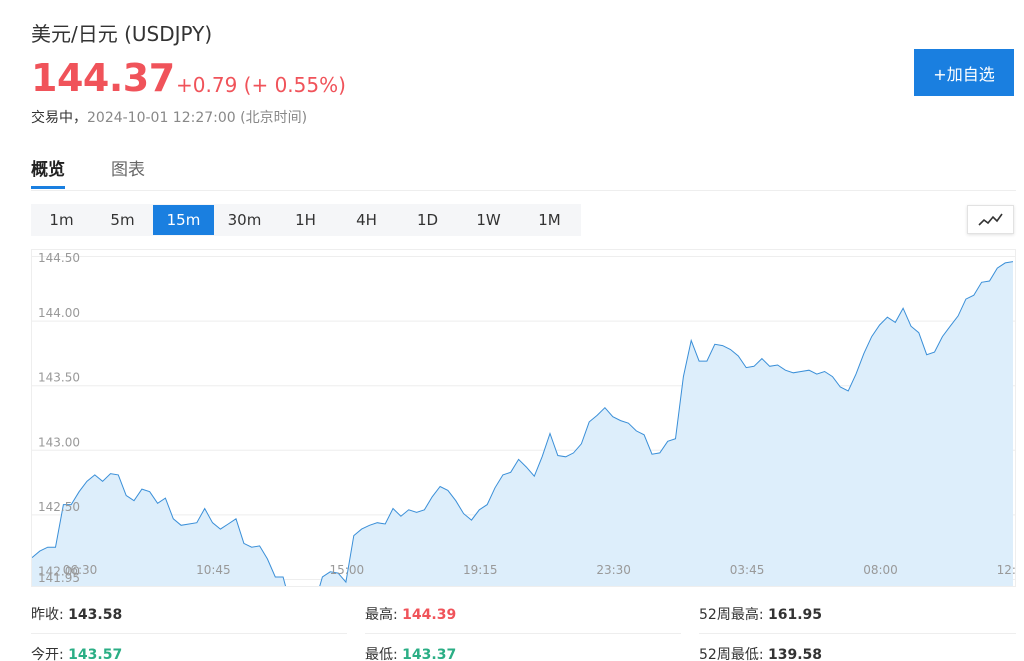 The width and height of the screenshot is (1024, 661). What do you see at coordinates (347, 570) in the screenshot?
I see `x-tick-label: 15:00` at bounding box center [347, 570].